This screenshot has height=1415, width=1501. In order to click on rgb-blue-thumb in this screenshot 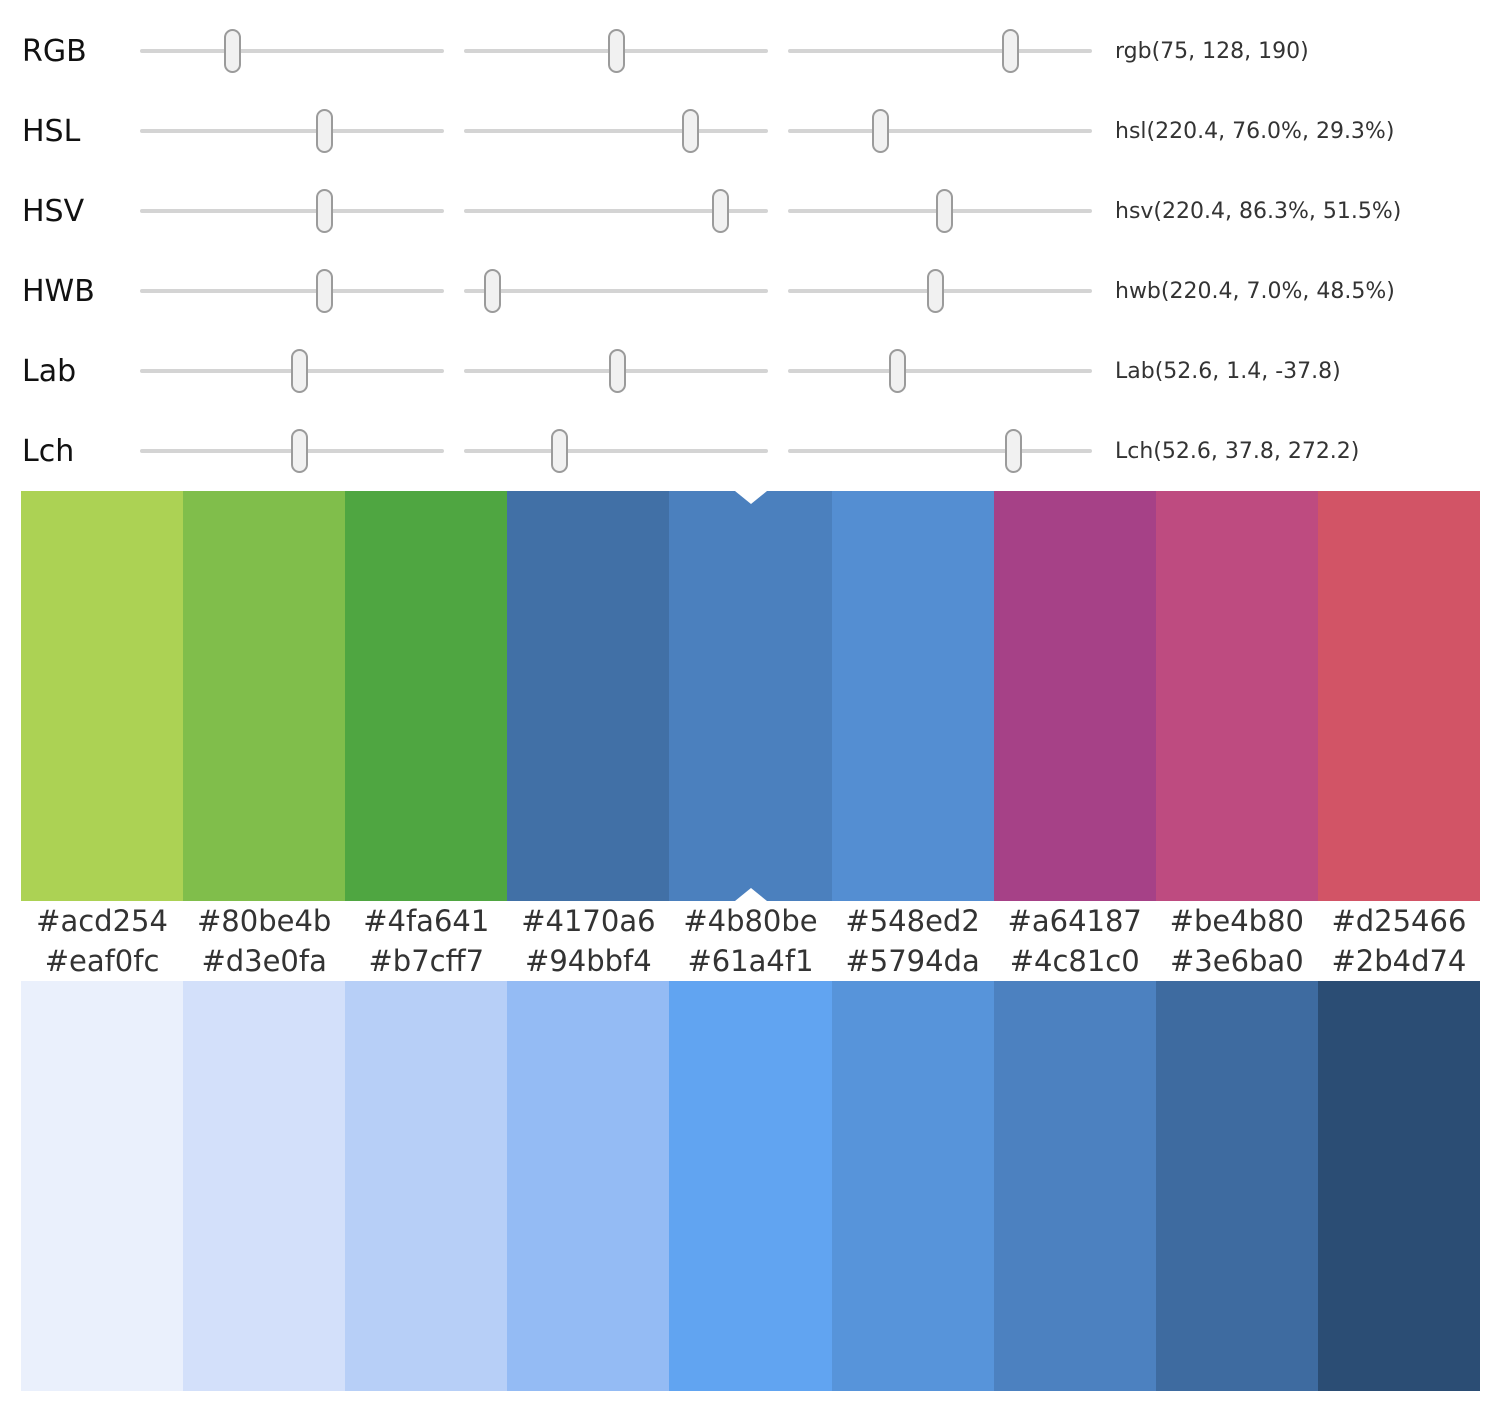, I will do `click(1010, 51)`.